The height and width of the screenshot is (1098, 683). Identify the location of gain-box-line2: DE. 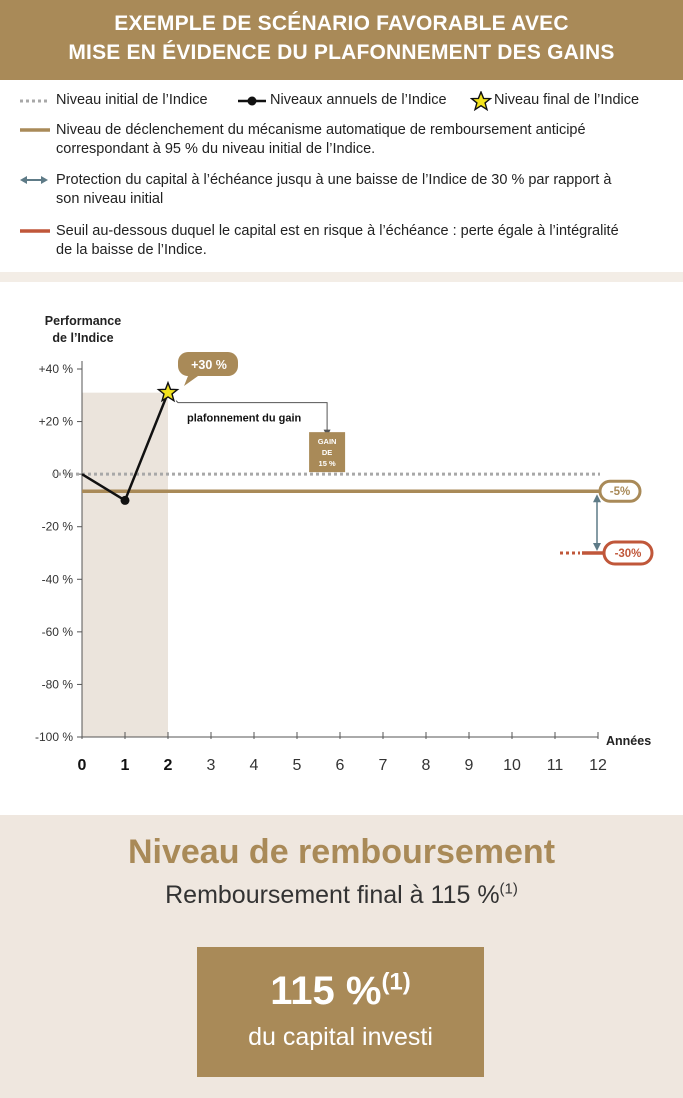
(327, 452).